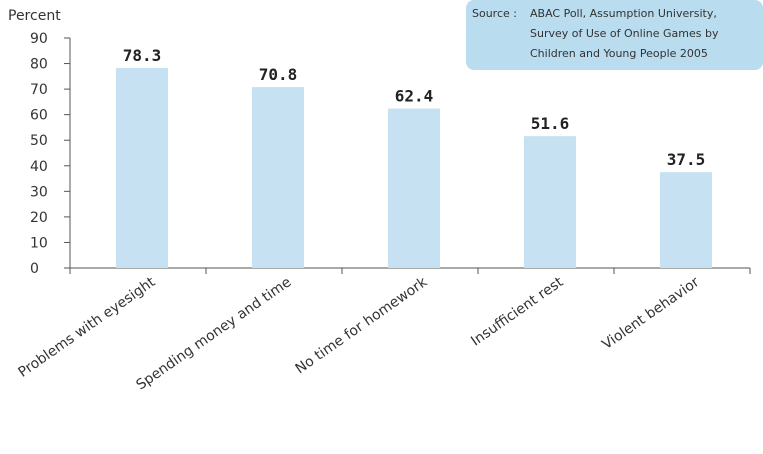 This screenshot has height=454, width=763. What do you see at coordinates (87, 327) in the screenshot?
I see `x-tick-label: Problems with eyesight` at bounding box center [87, 327].